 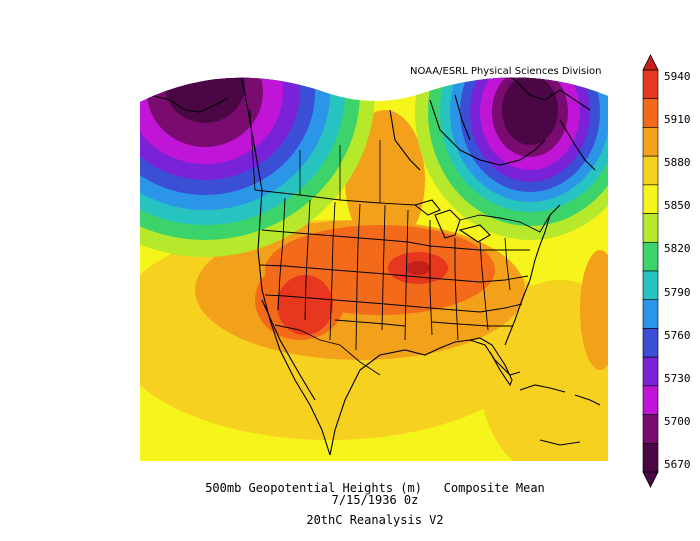 What do you see at coordinates (677, 292) in the screenshot?
I see `colorbar-tick-label: 5790` at bounding box center [677, 292].